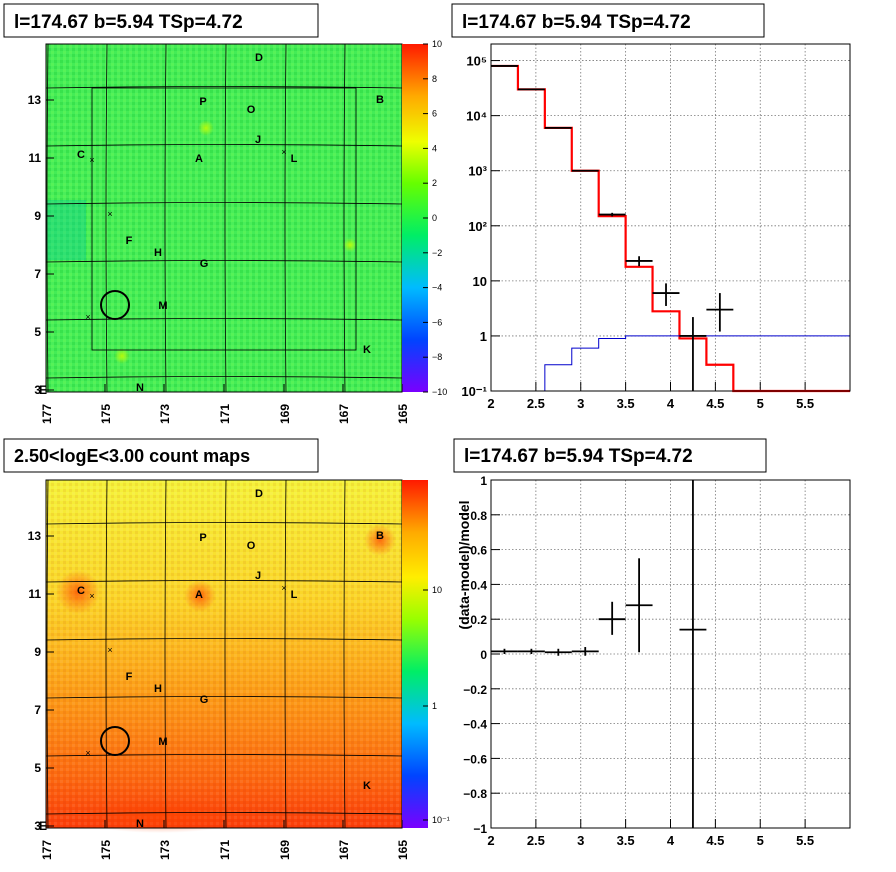  What do you see at coordinates (478, 516) in the screenshot?
I see `y-tick-label: 0.8` at bounding box center [478, 516].